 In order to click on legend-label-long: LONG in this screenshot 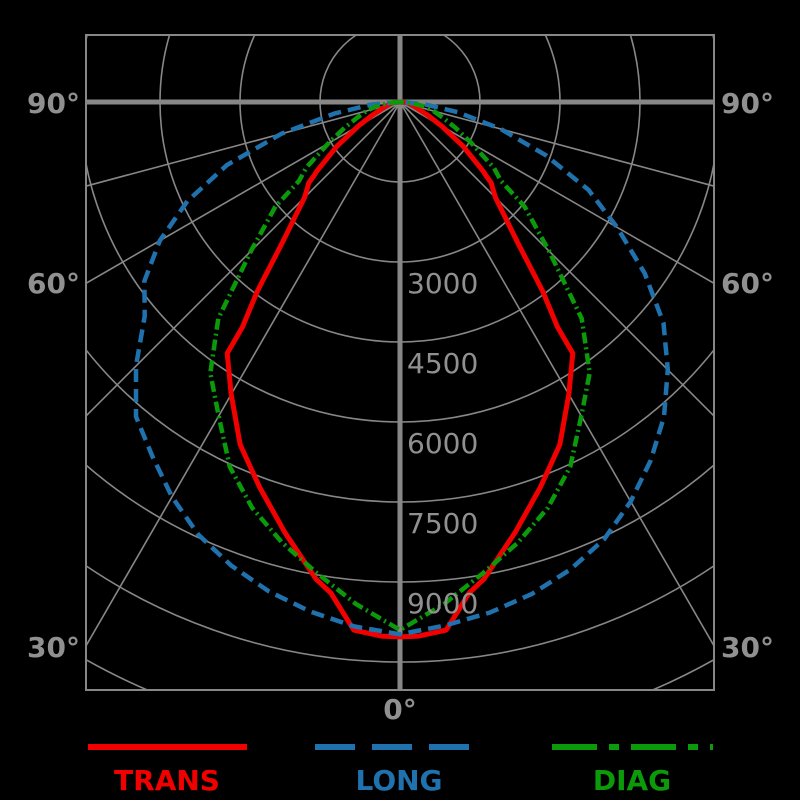, I will do `click(398, 780)`.